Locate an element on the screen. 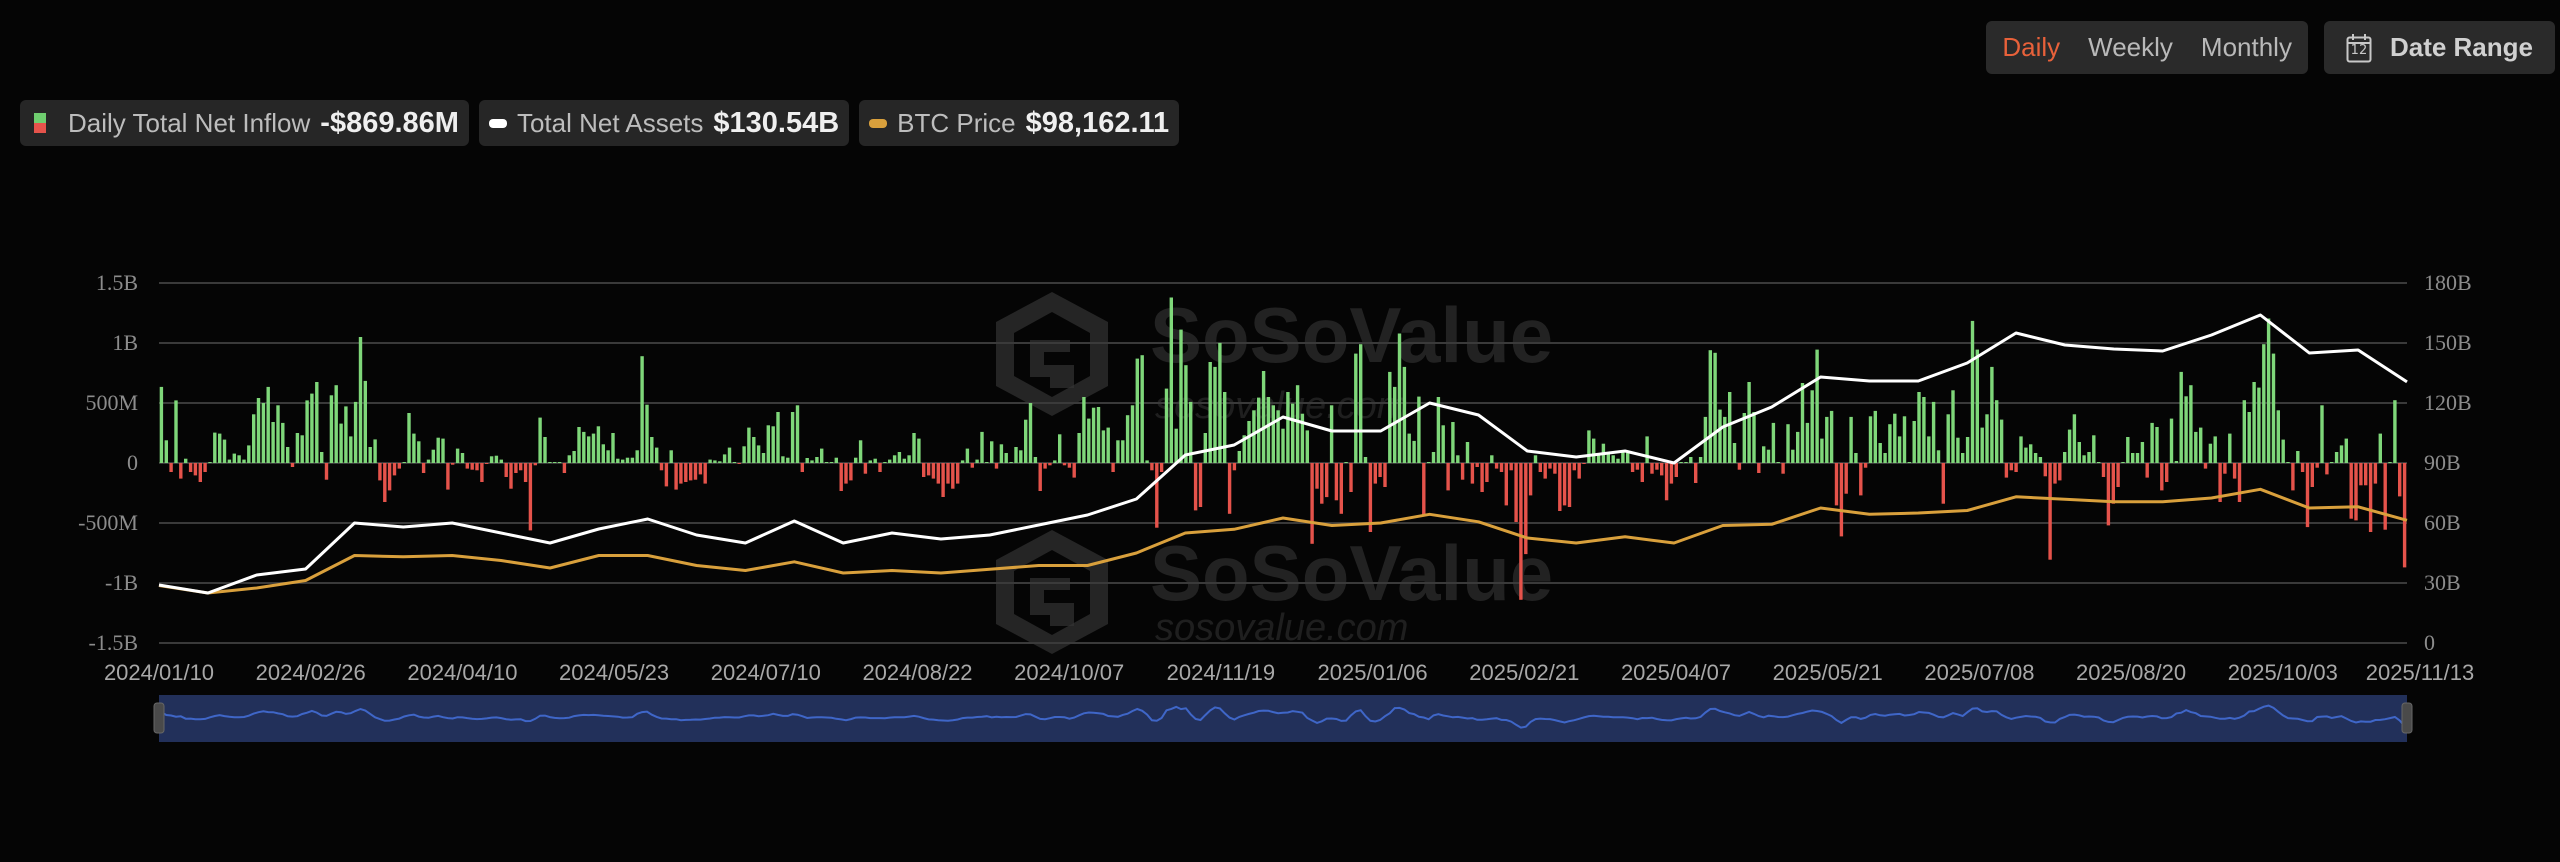 Image resolution: width=2560 pixels, height=862 pixels. navigator-left-handle is located at coordinates (159, 718).